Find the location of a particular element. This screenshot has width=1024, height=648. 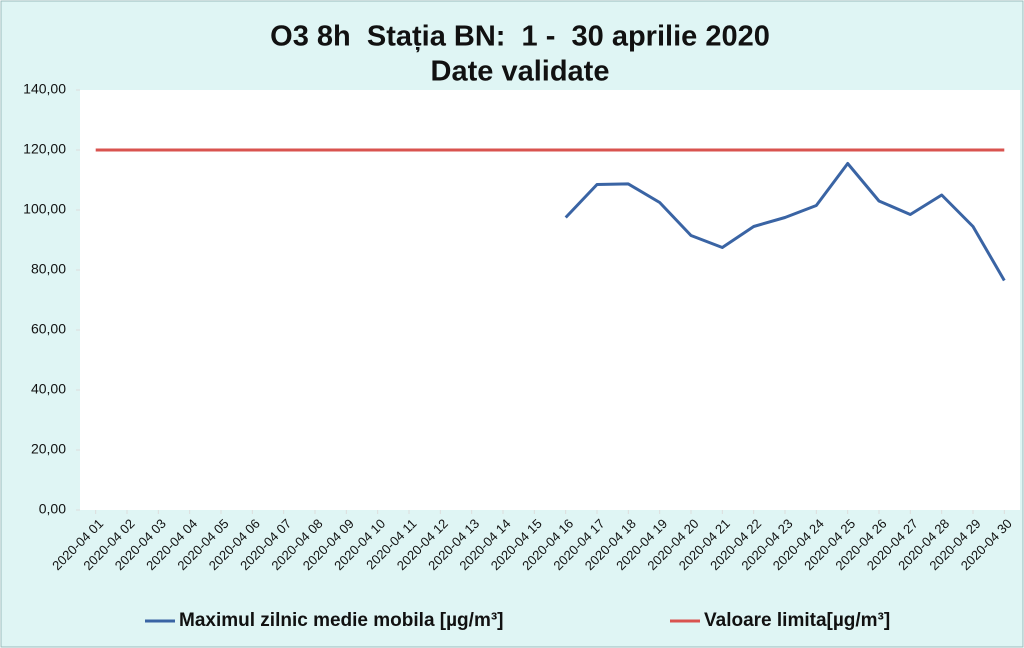

legend-label: Valoare limita[µg/m³] is located at coordinates (797, 620).